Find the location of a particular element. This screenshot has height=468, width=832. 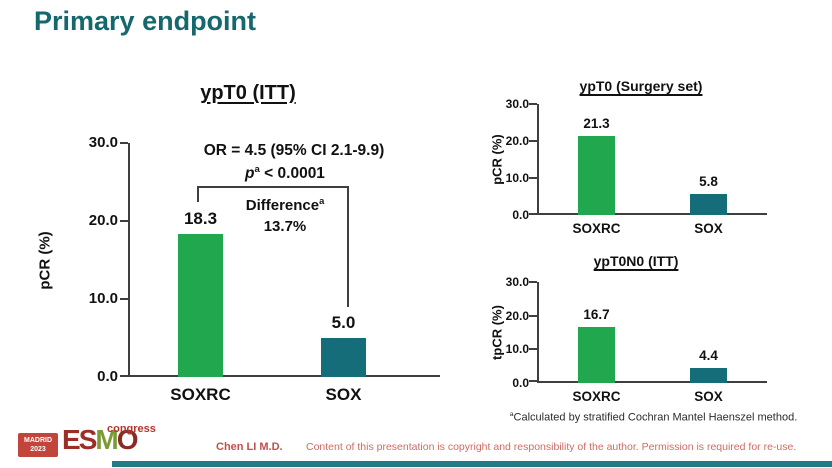

presenter-name: Chen LI M.D. is located at coordinates (249, 447).